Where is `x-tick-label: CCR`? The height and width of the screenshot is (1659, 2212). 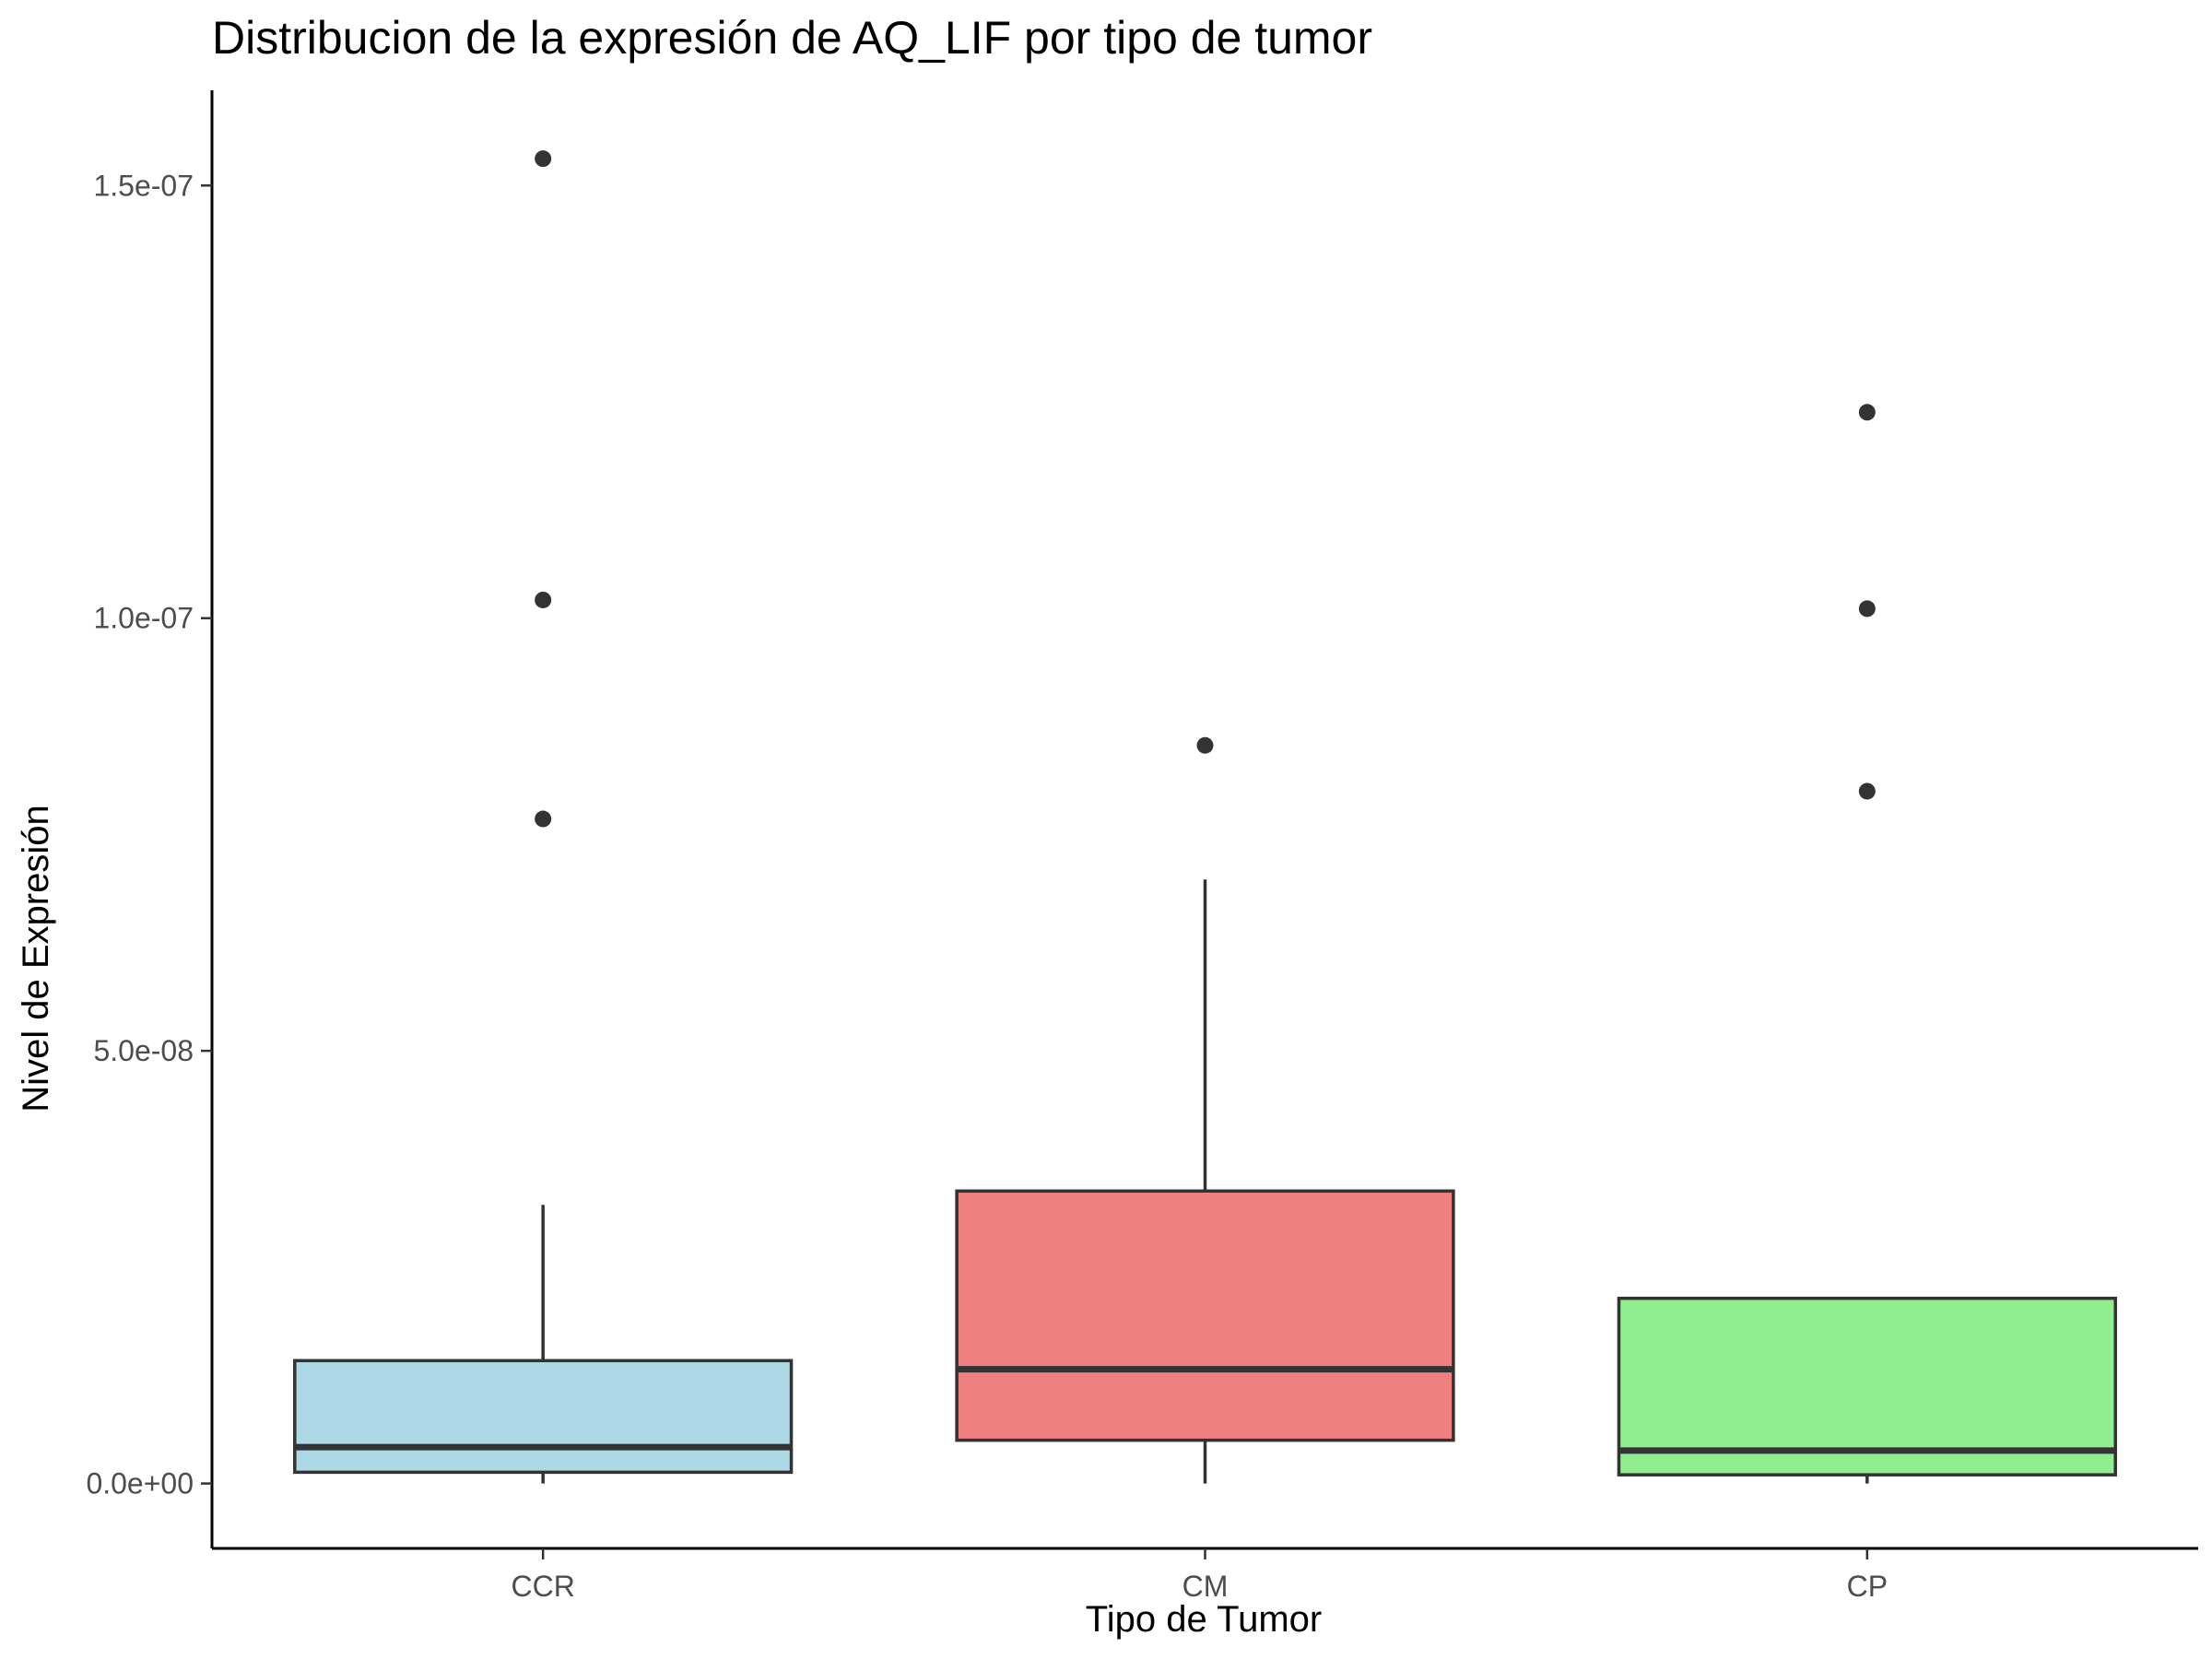
x-tick-label: CCR is located at coordinates (543, 1586).